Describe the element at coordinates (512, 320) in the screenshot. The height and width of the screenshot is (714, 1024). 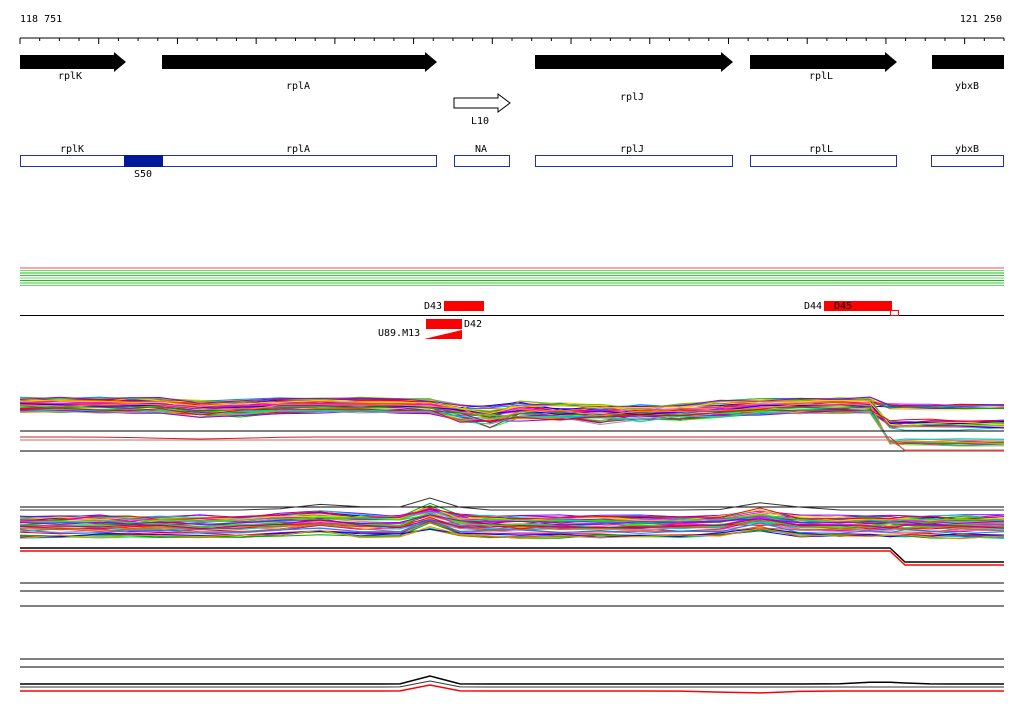
I see `feature-track: D43 D42 U89.M13 D44 D45` at that location.